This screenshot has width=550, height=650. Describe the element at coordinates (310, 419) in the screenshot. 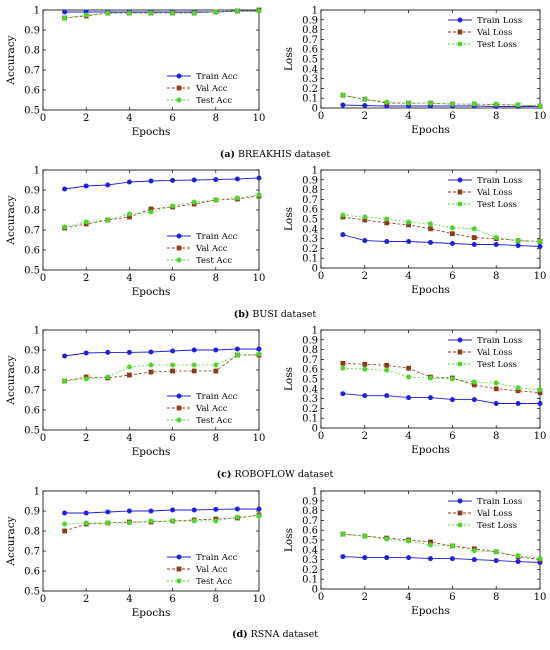

I see `y-tick-label: 0.1` at that location.